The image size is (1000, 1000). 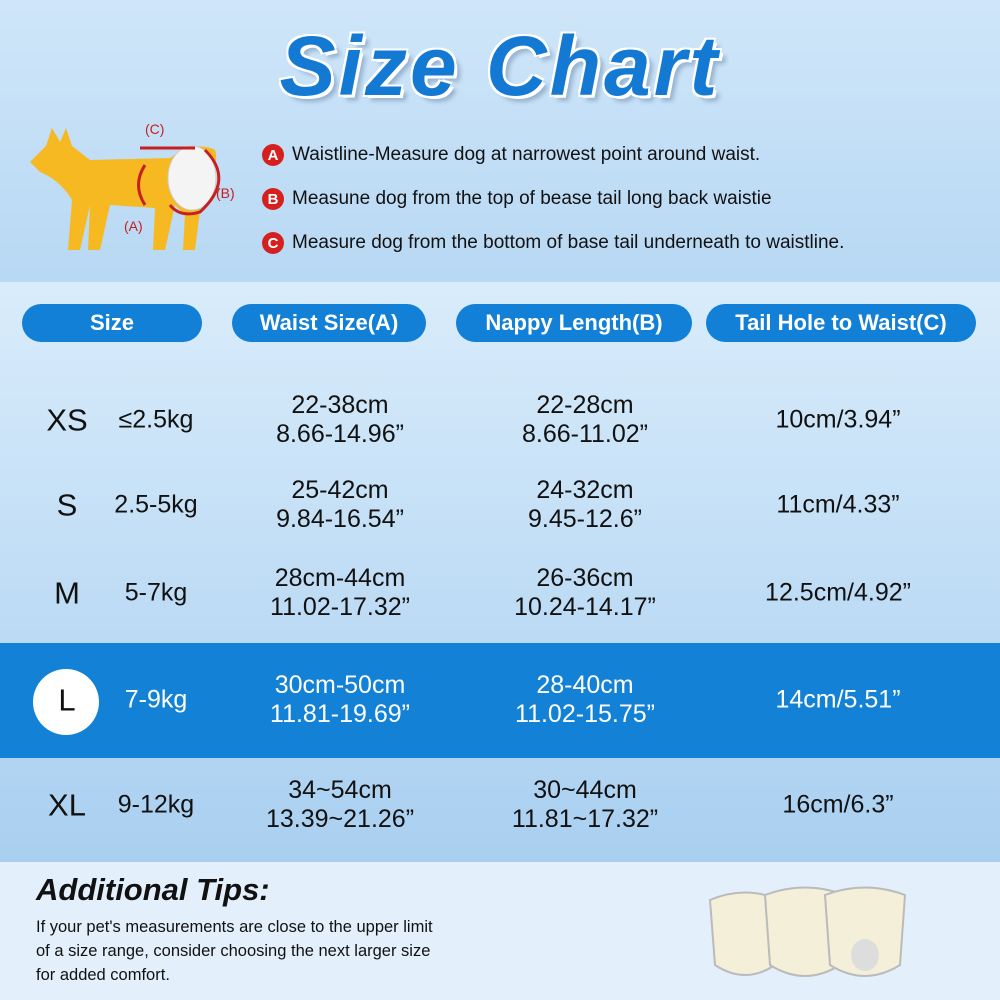 What do you see at coordinates (340, 578) in the screenshot?
I see `waist-size-line: 28cm-44cm` at bounding box center [340, 578].